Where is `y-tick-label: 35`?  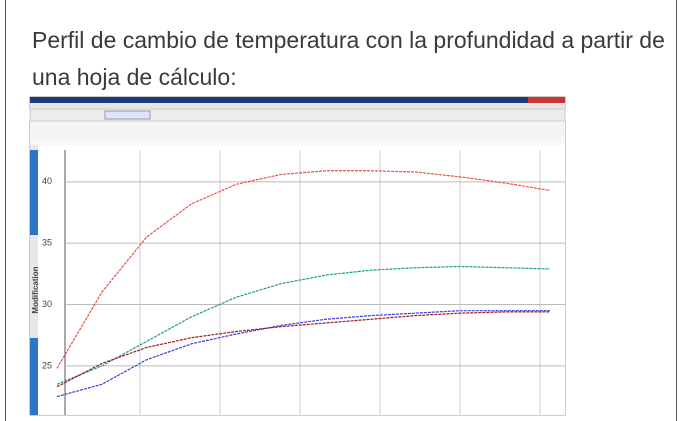 y-tick-label: 35 is located at coordinates (47, 243).